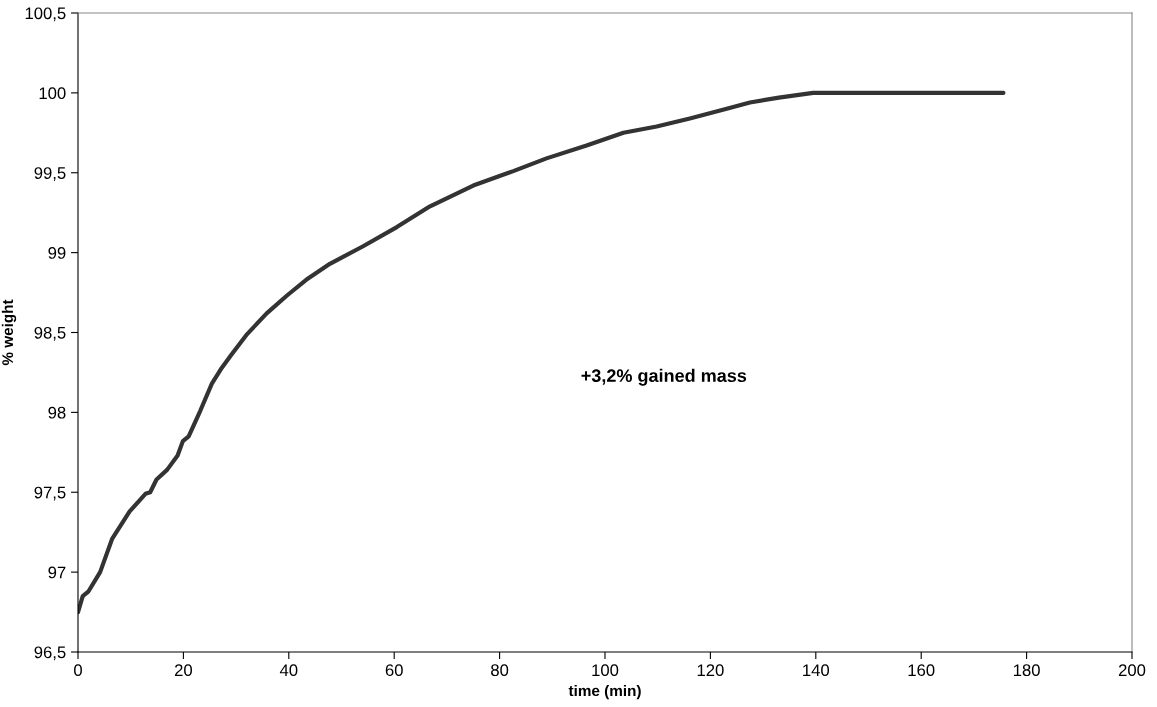 The width and height of the screenshot is (1157, 707). I want to click on y-tick-label: 98,5, so click(50, 333).